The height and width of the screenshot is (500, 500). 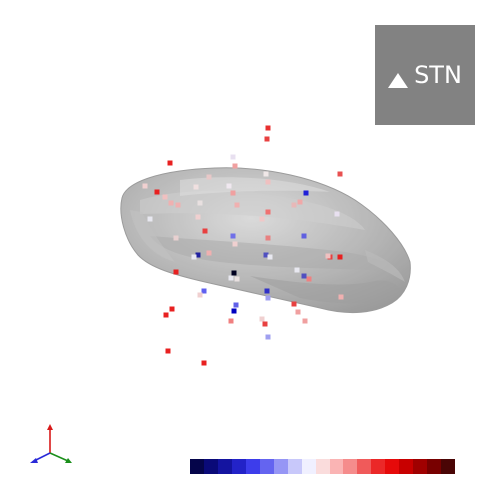 I want to click on x-axis-line, so click(x=59, y=457).